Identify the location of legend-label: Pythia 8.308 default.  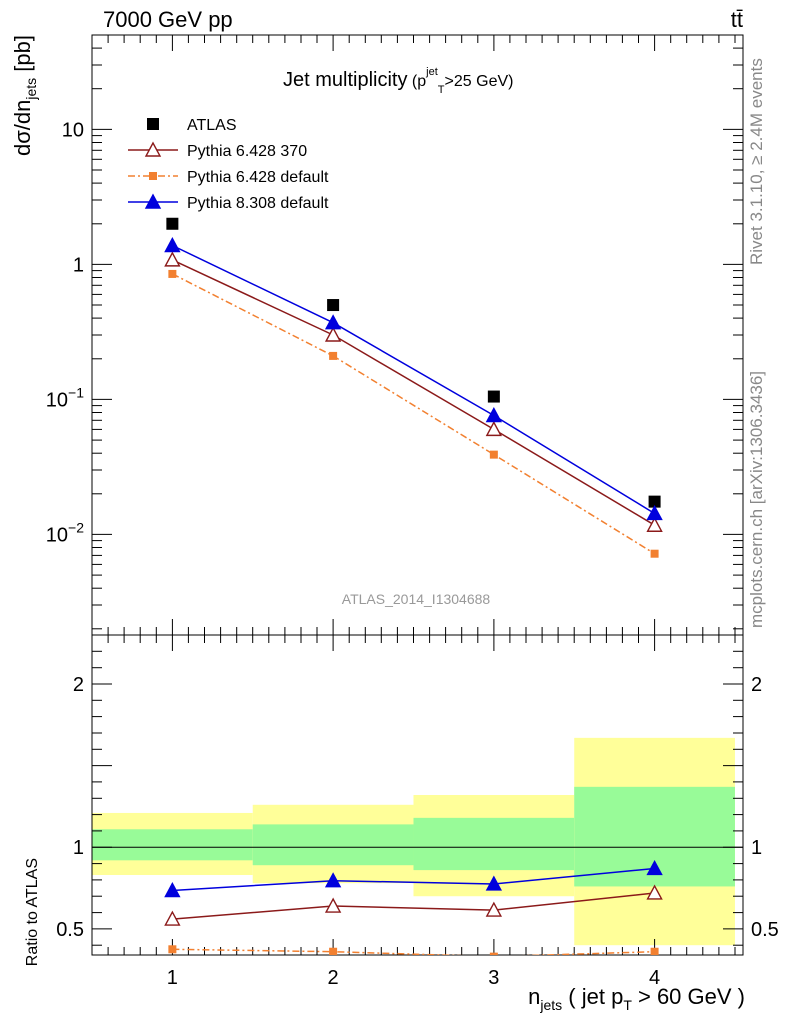
(258, 203).